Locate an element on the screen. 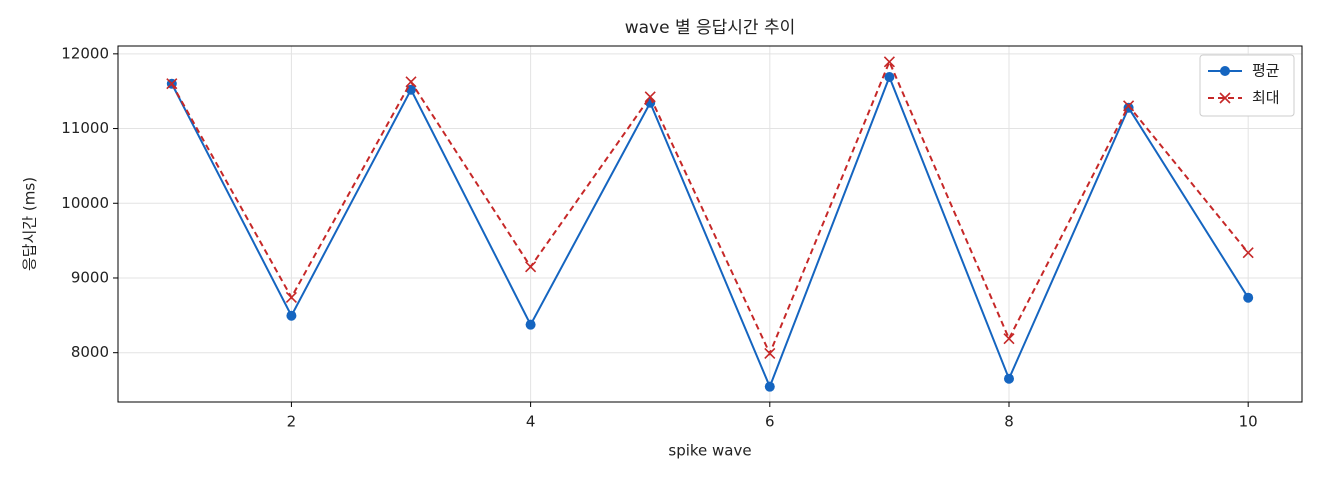 The width and height of the screenshot is (1320, 480). x-axis-label: spike wave is located at coordinates (709, 451).